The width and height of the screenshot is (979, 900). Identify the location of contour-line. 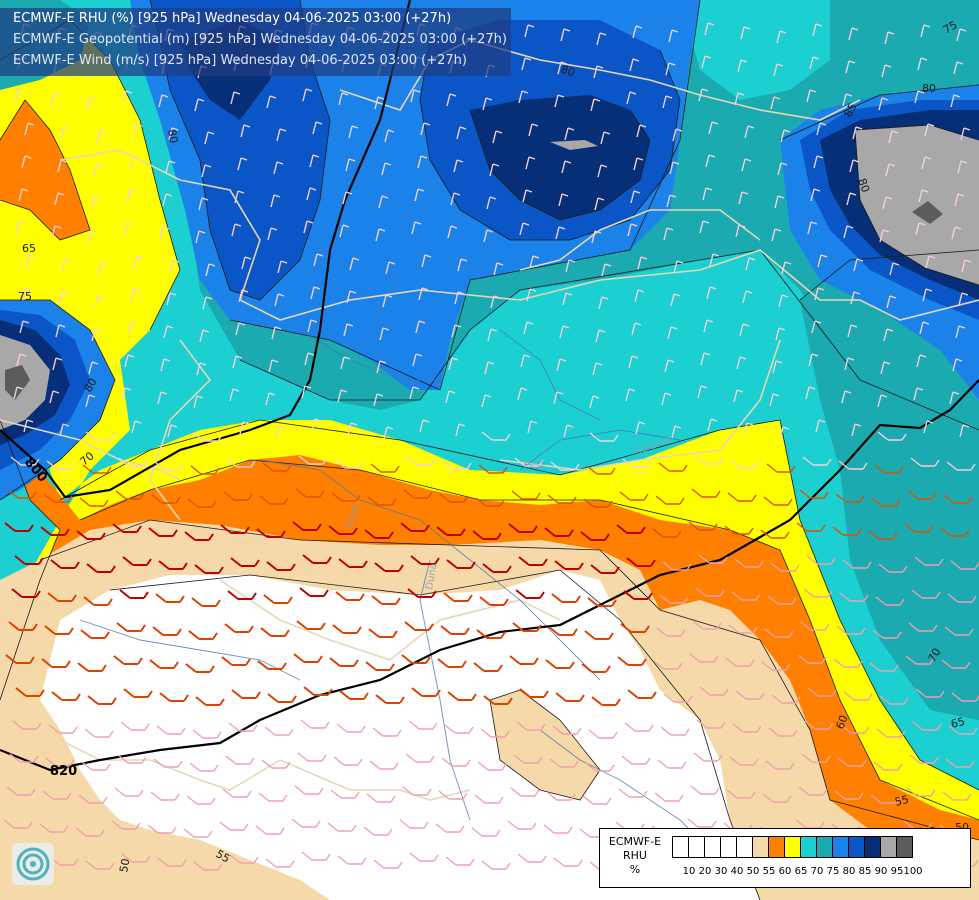
(240, 150).